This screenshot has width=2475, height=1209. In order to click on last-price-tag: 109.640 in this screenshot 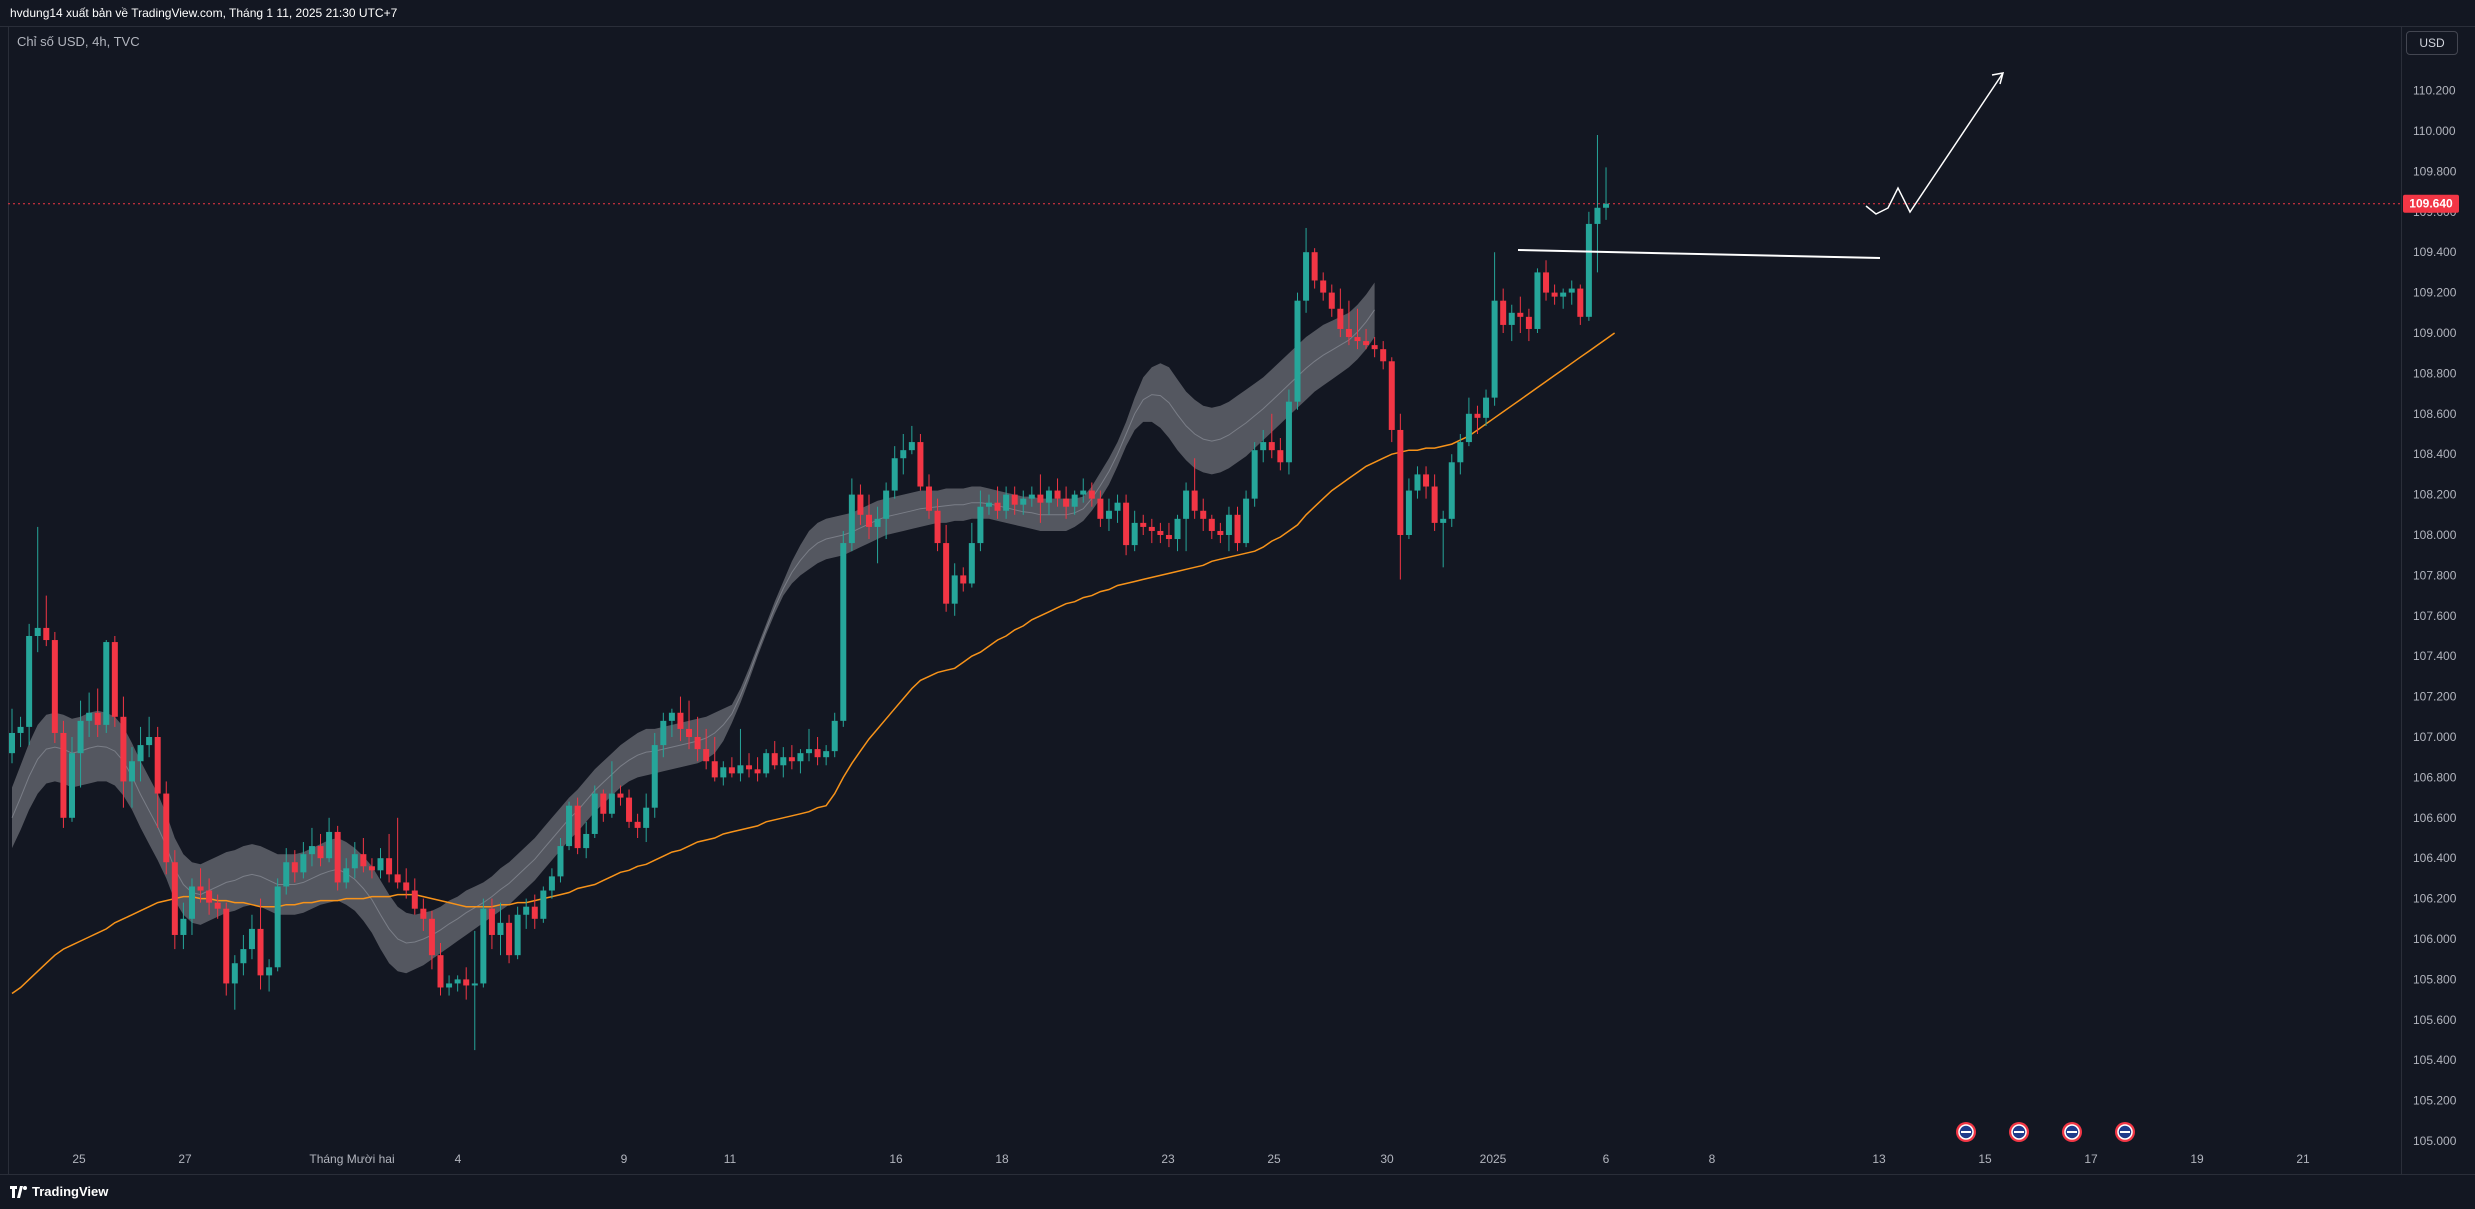, I will do `click(2431, 203)`.